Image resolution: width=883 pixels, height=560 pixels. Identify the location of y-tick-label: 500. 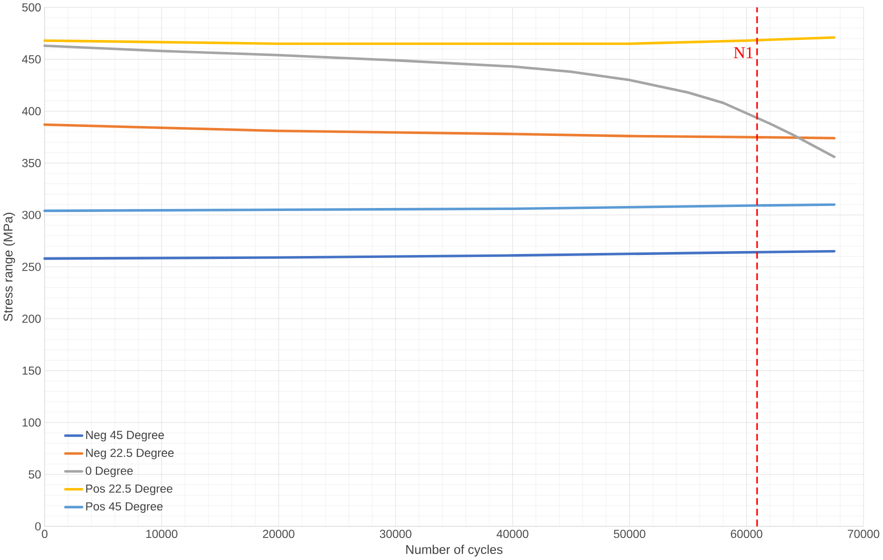
(31, 7).